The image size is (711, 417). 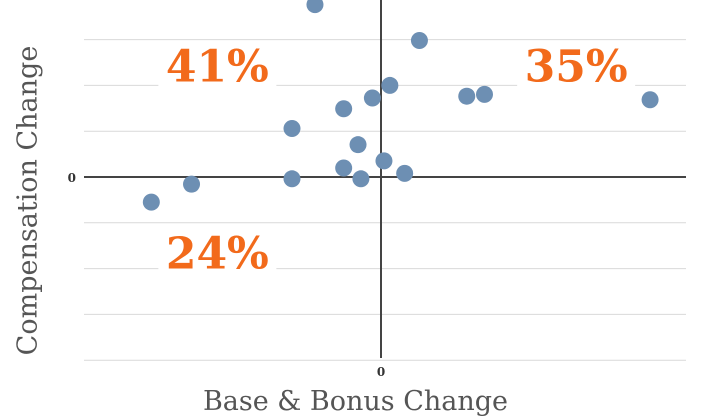 I want to click on quadrant-label-top-left: 41%, so click(x=217, y=67).